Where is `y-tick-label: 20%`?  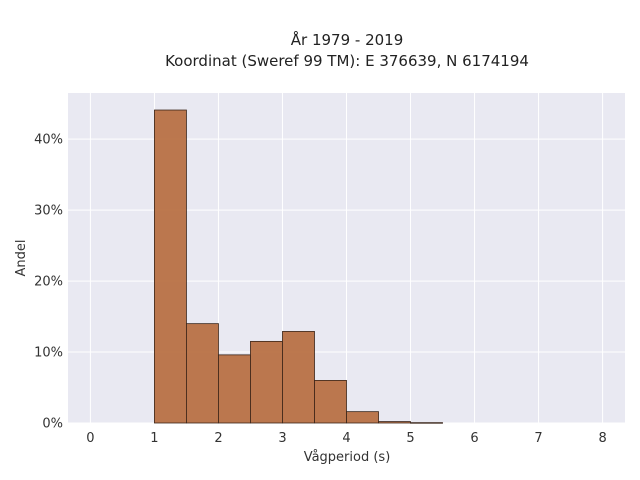 y-tick-label: 20% is located at coordinates (48, 282).